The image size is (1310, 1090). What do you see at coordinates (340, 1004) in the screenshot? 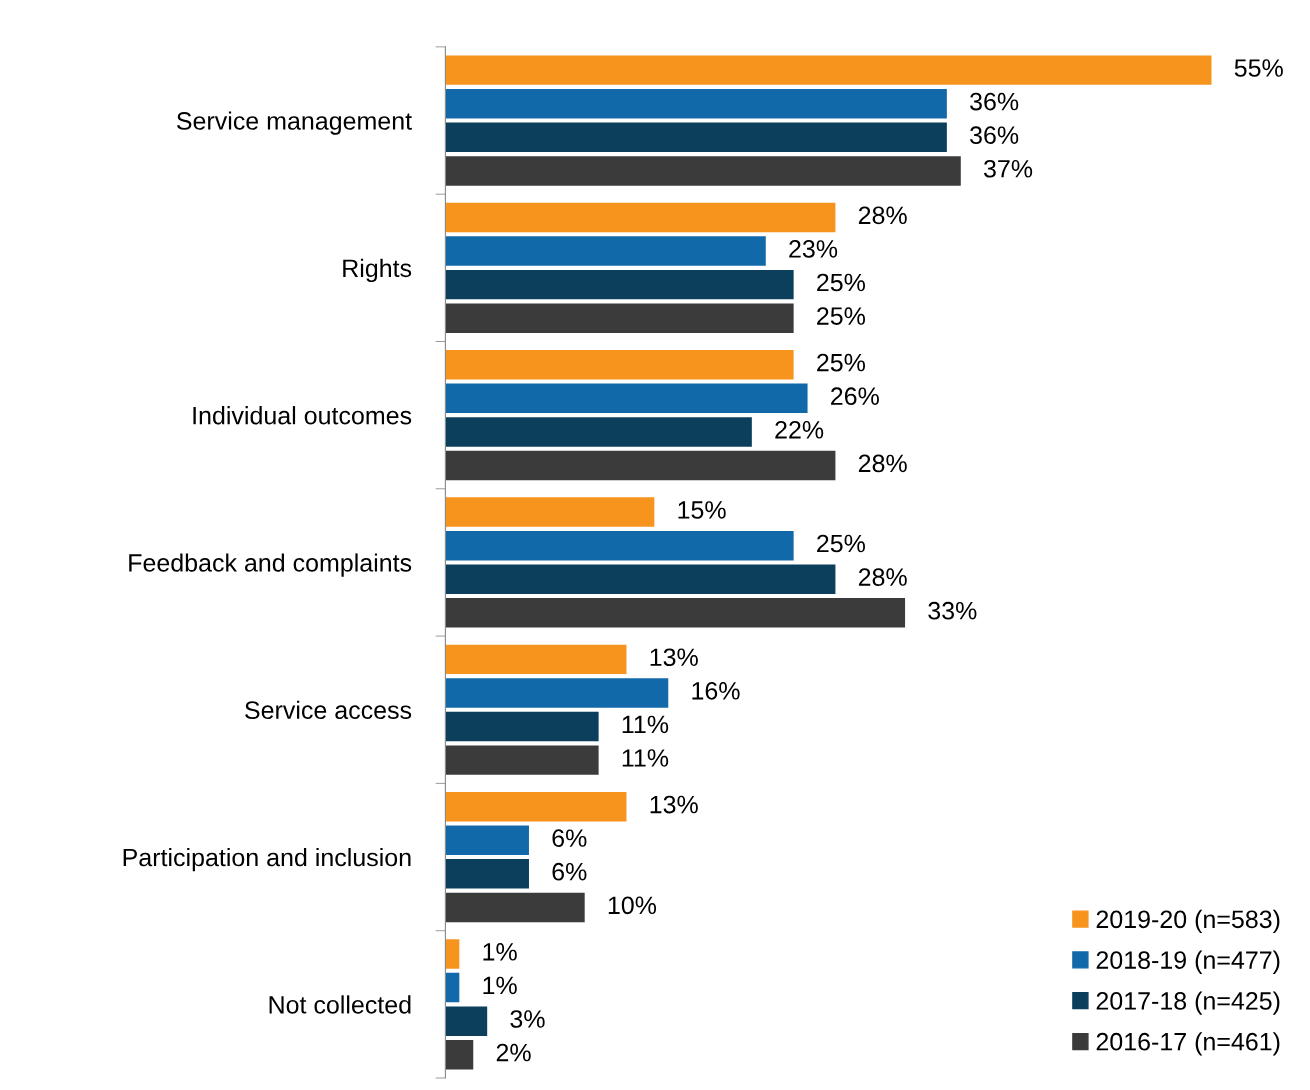
I see `y-tick-label: Not collected` at bounding box center [340, 1004].